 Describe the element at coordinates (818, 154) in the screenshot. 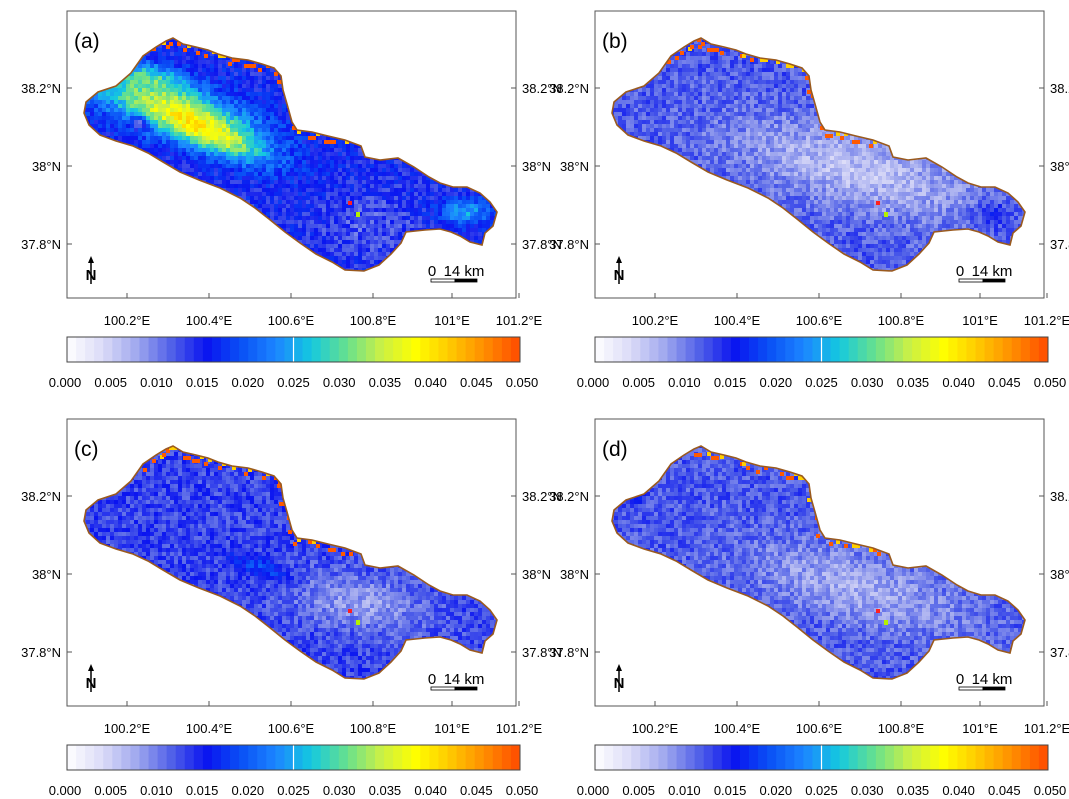

I see `basin-boundary` at that location.